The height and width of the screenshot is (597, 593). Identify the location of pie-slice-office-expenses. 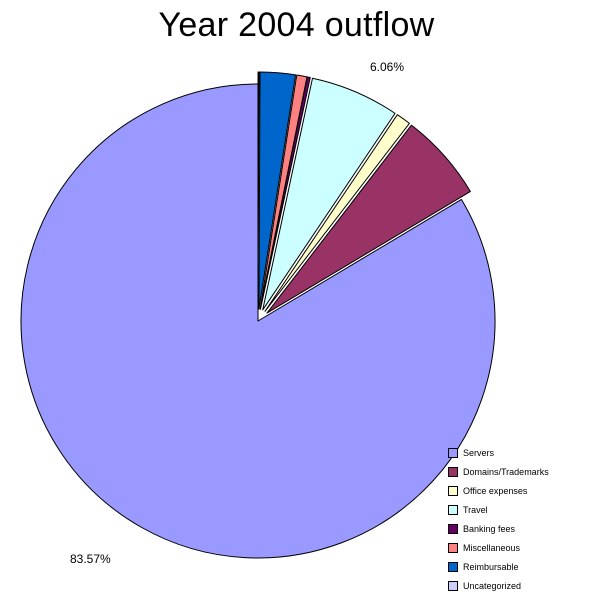
(337, 213).